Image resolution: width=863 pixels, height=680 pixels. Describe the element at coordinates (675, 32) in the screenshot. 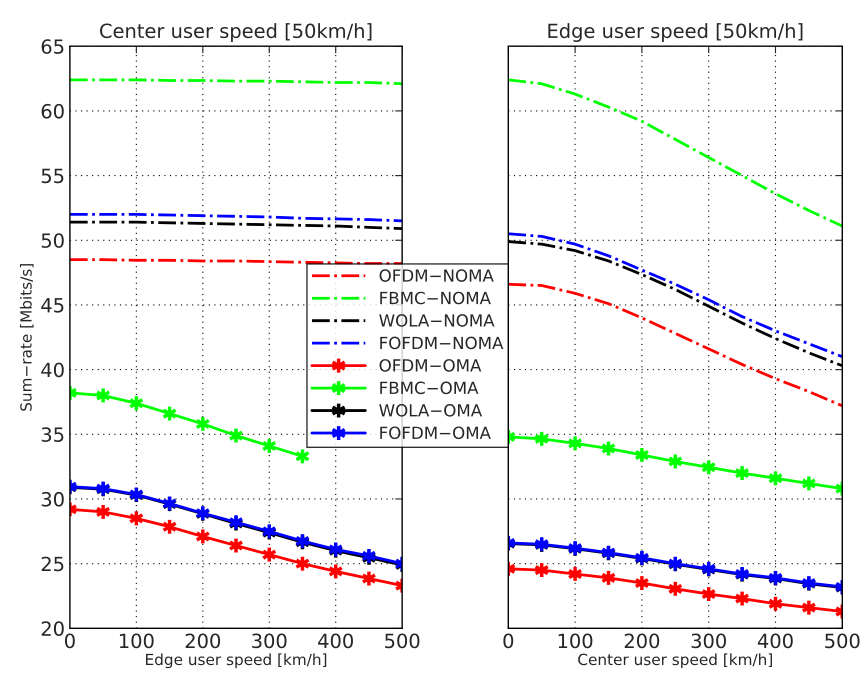

I see `chart-title: Edge user speed [50km/h]` at that location.